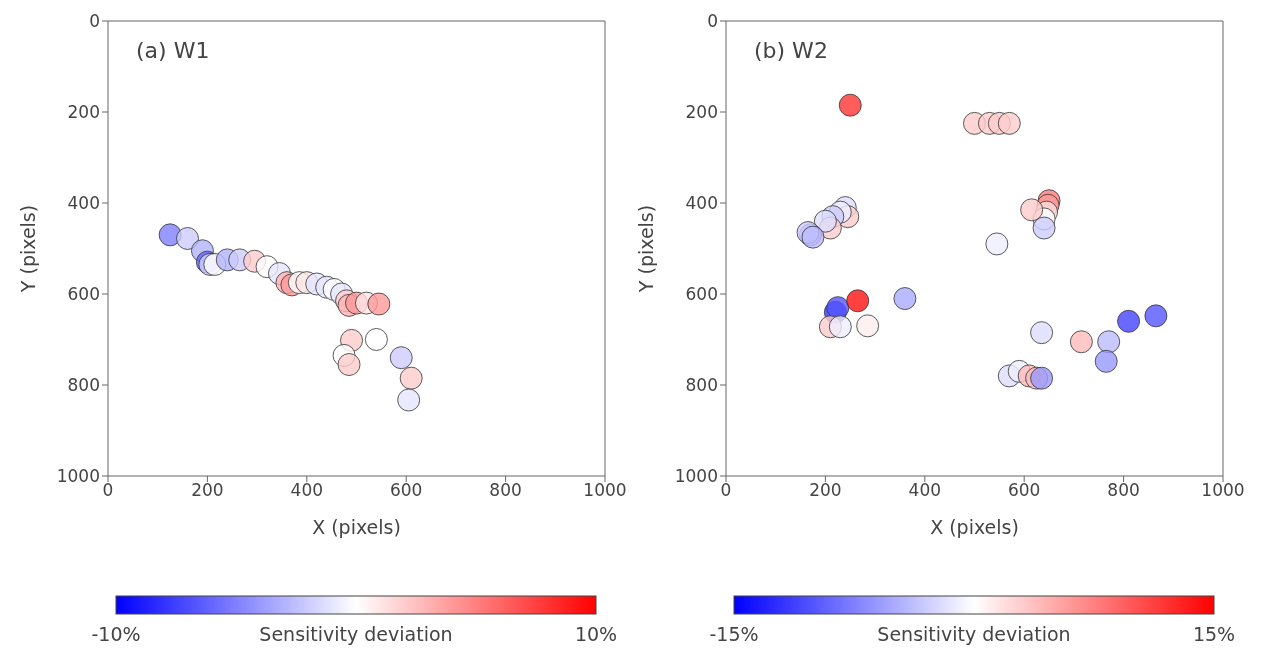  What do you see at coordinates (173, 50) in the screenshot?
I see `annotation: (a) W1` at bounding box center [173, 50].